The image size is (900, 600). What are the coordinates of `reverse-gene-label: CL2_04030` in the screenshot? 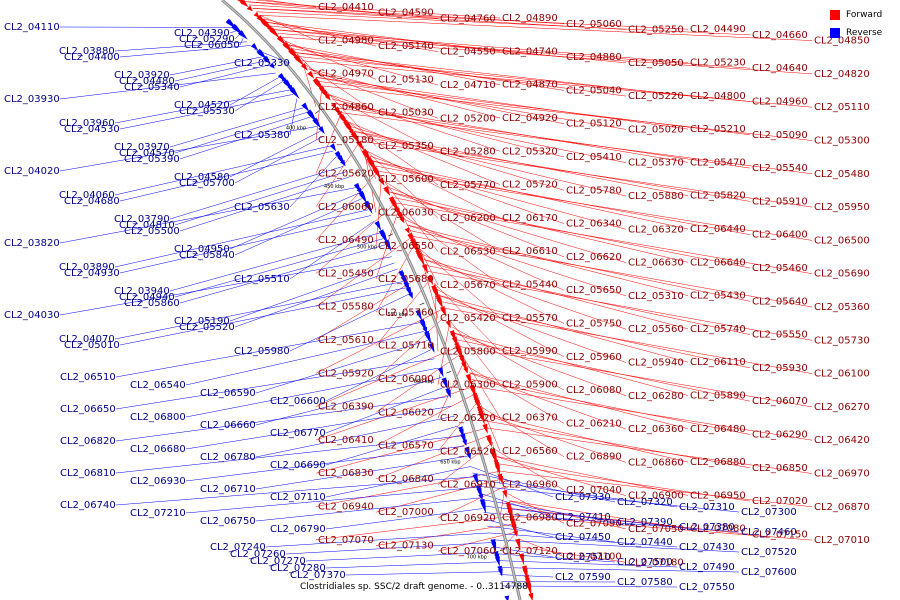 It's located at (32, 315).